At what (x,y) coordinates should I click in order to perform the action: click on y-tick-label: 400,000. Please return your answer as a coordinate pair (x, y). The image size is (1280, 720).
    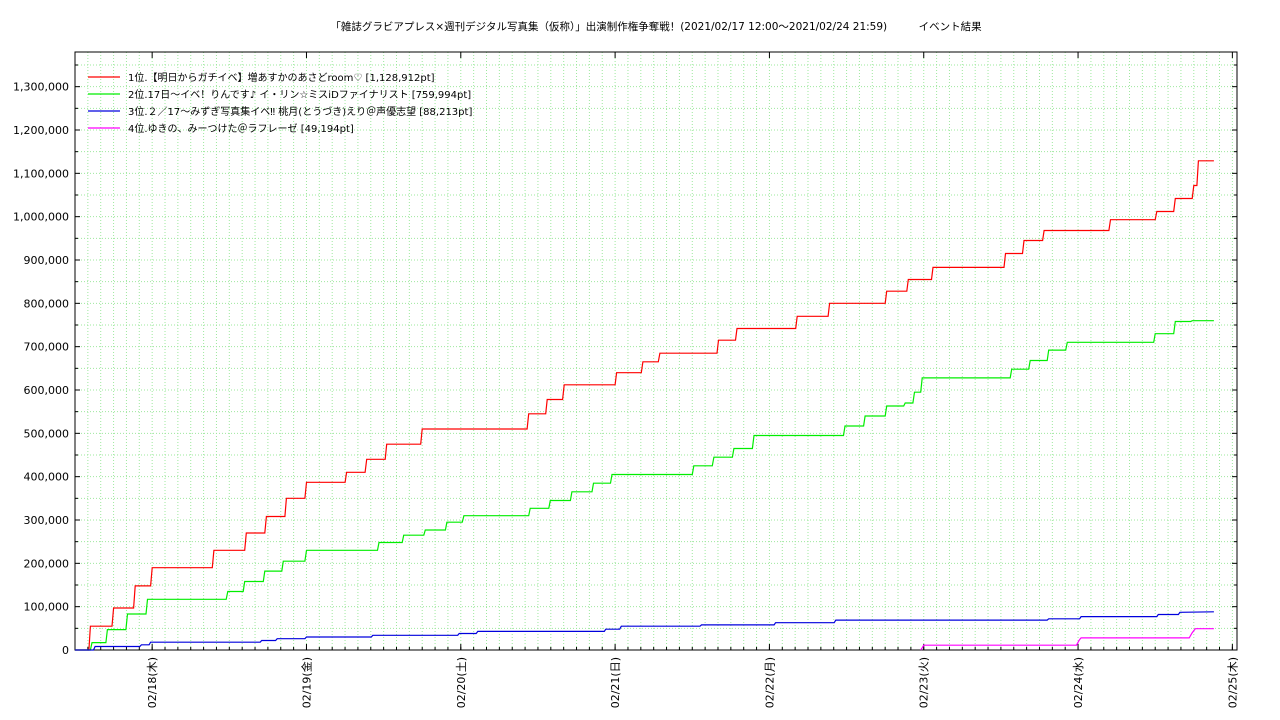
    Looking at the image, I should click on (47, 477).